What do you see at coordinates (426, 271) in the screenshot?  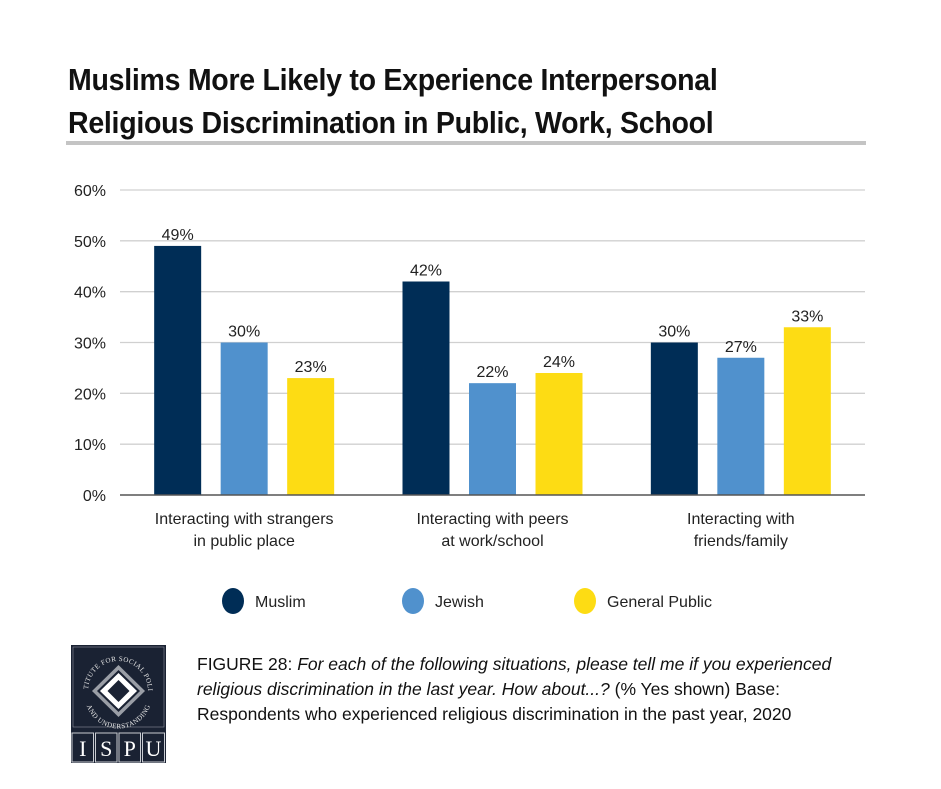 I see `data-label: 42%` at bounding box center [426, 271].